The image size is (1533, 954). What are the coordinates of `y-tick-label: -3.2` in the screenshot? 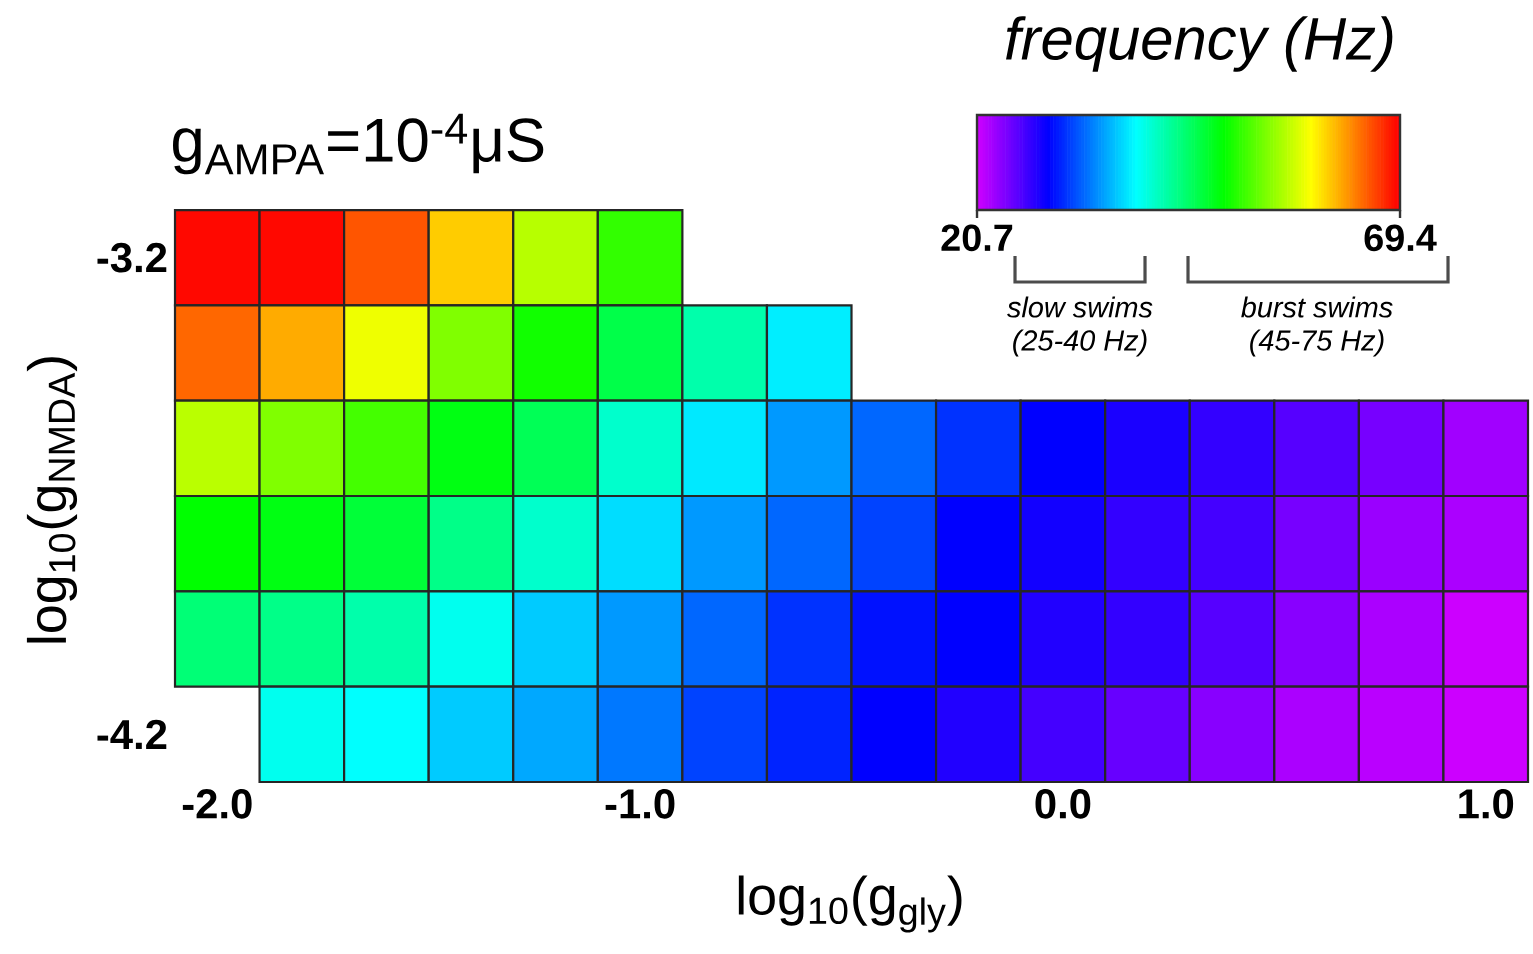 It's located at (132, 257).